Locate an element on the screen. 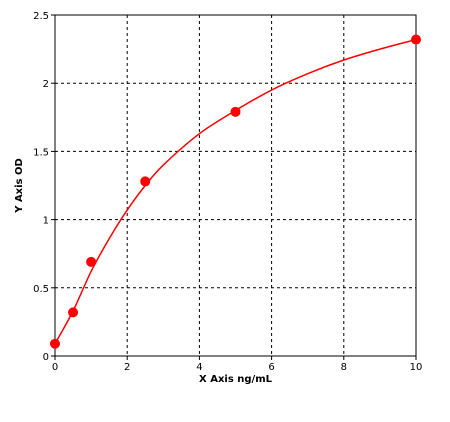 The image size is (450, 422). y-axis-title: Y Axis OD is located at coordinates (19, 186).